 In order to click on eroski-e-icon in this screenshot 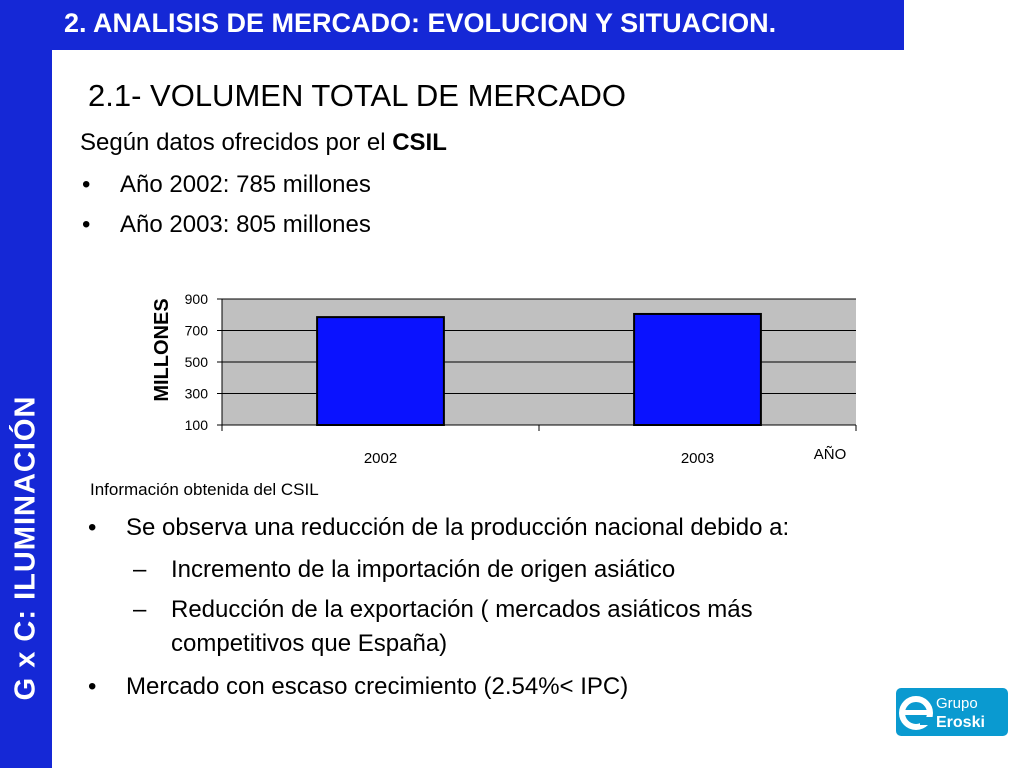, I will do `click(916, 713)`.